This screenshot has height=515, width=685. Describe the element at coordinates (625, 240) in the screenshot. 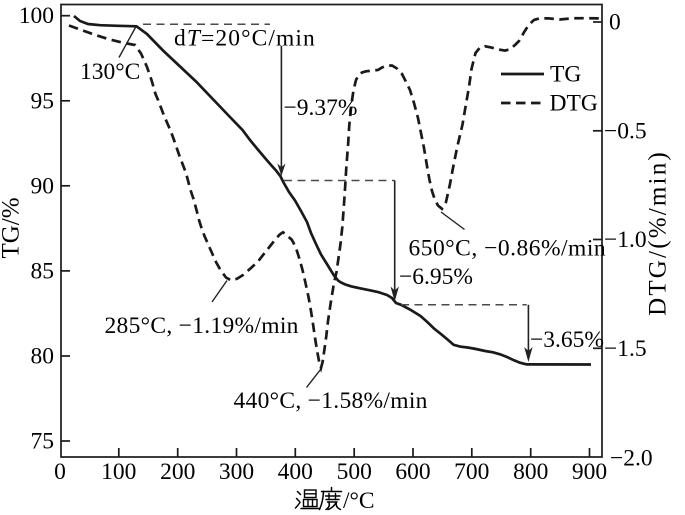

I see `svg-text: −1.0` at that location.